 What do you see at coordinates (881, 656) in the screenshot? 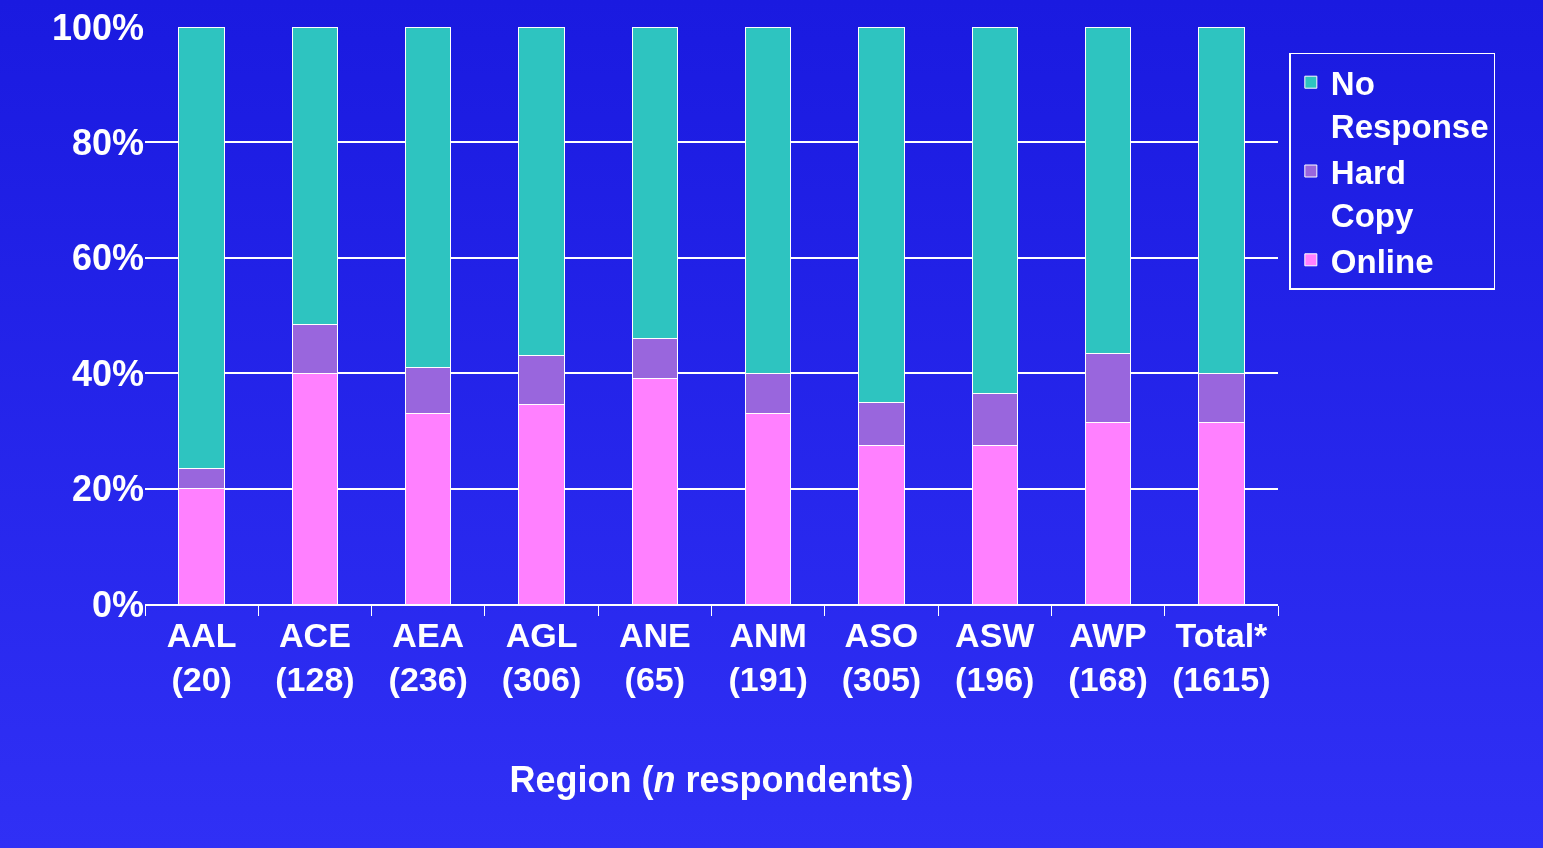
I see `x-tick-label: ASO (305)` at bounding box center [881, 656].